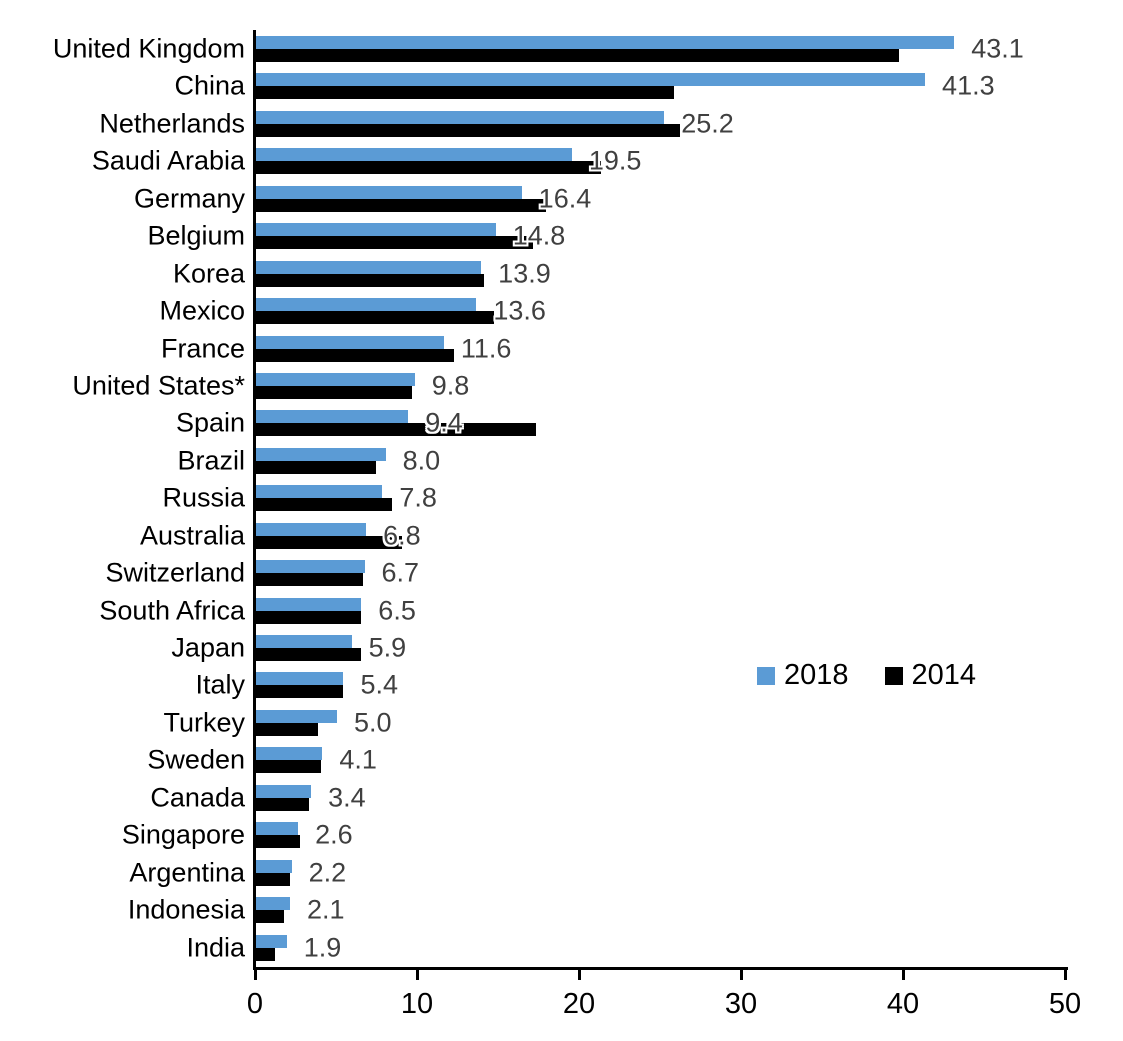 The image size is (1123, 1041). Describe the element at coordinates (186, 909) in the screenshot. I see `category-label: Indonesia` at that location.